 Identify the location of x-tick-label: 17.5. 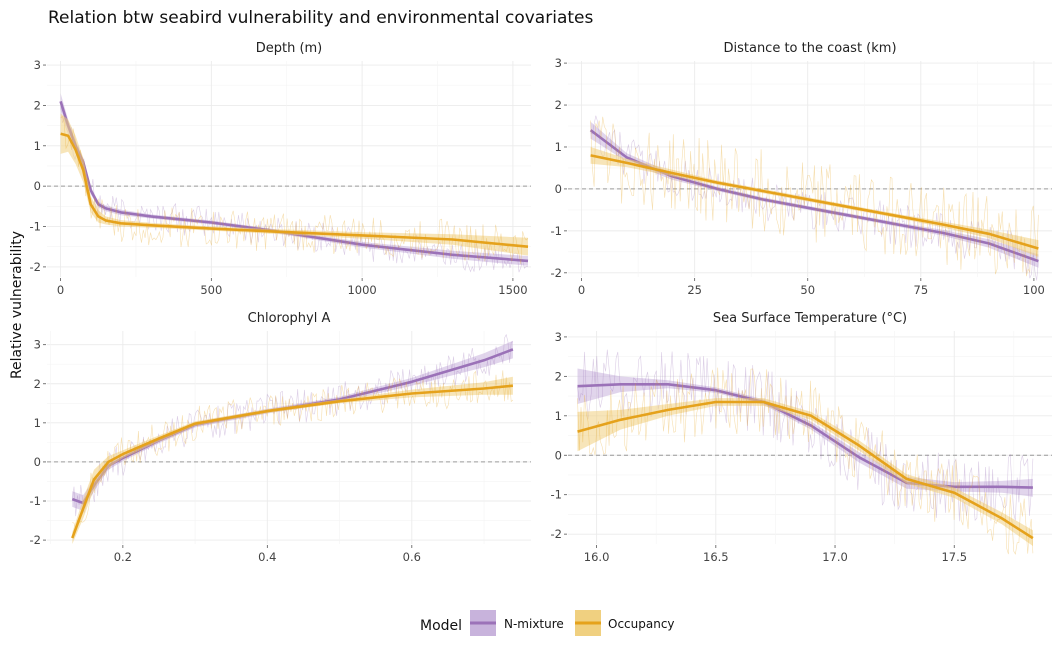
(954, 557).